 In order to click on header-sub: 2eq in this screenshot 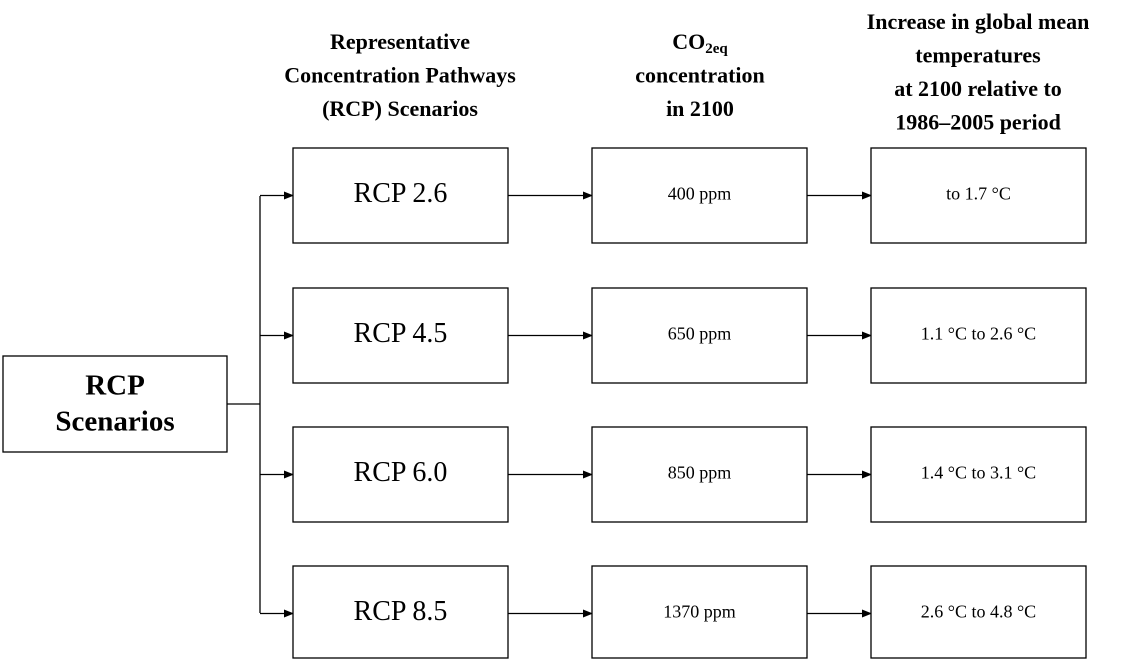, I will do `click(716, 49)`.